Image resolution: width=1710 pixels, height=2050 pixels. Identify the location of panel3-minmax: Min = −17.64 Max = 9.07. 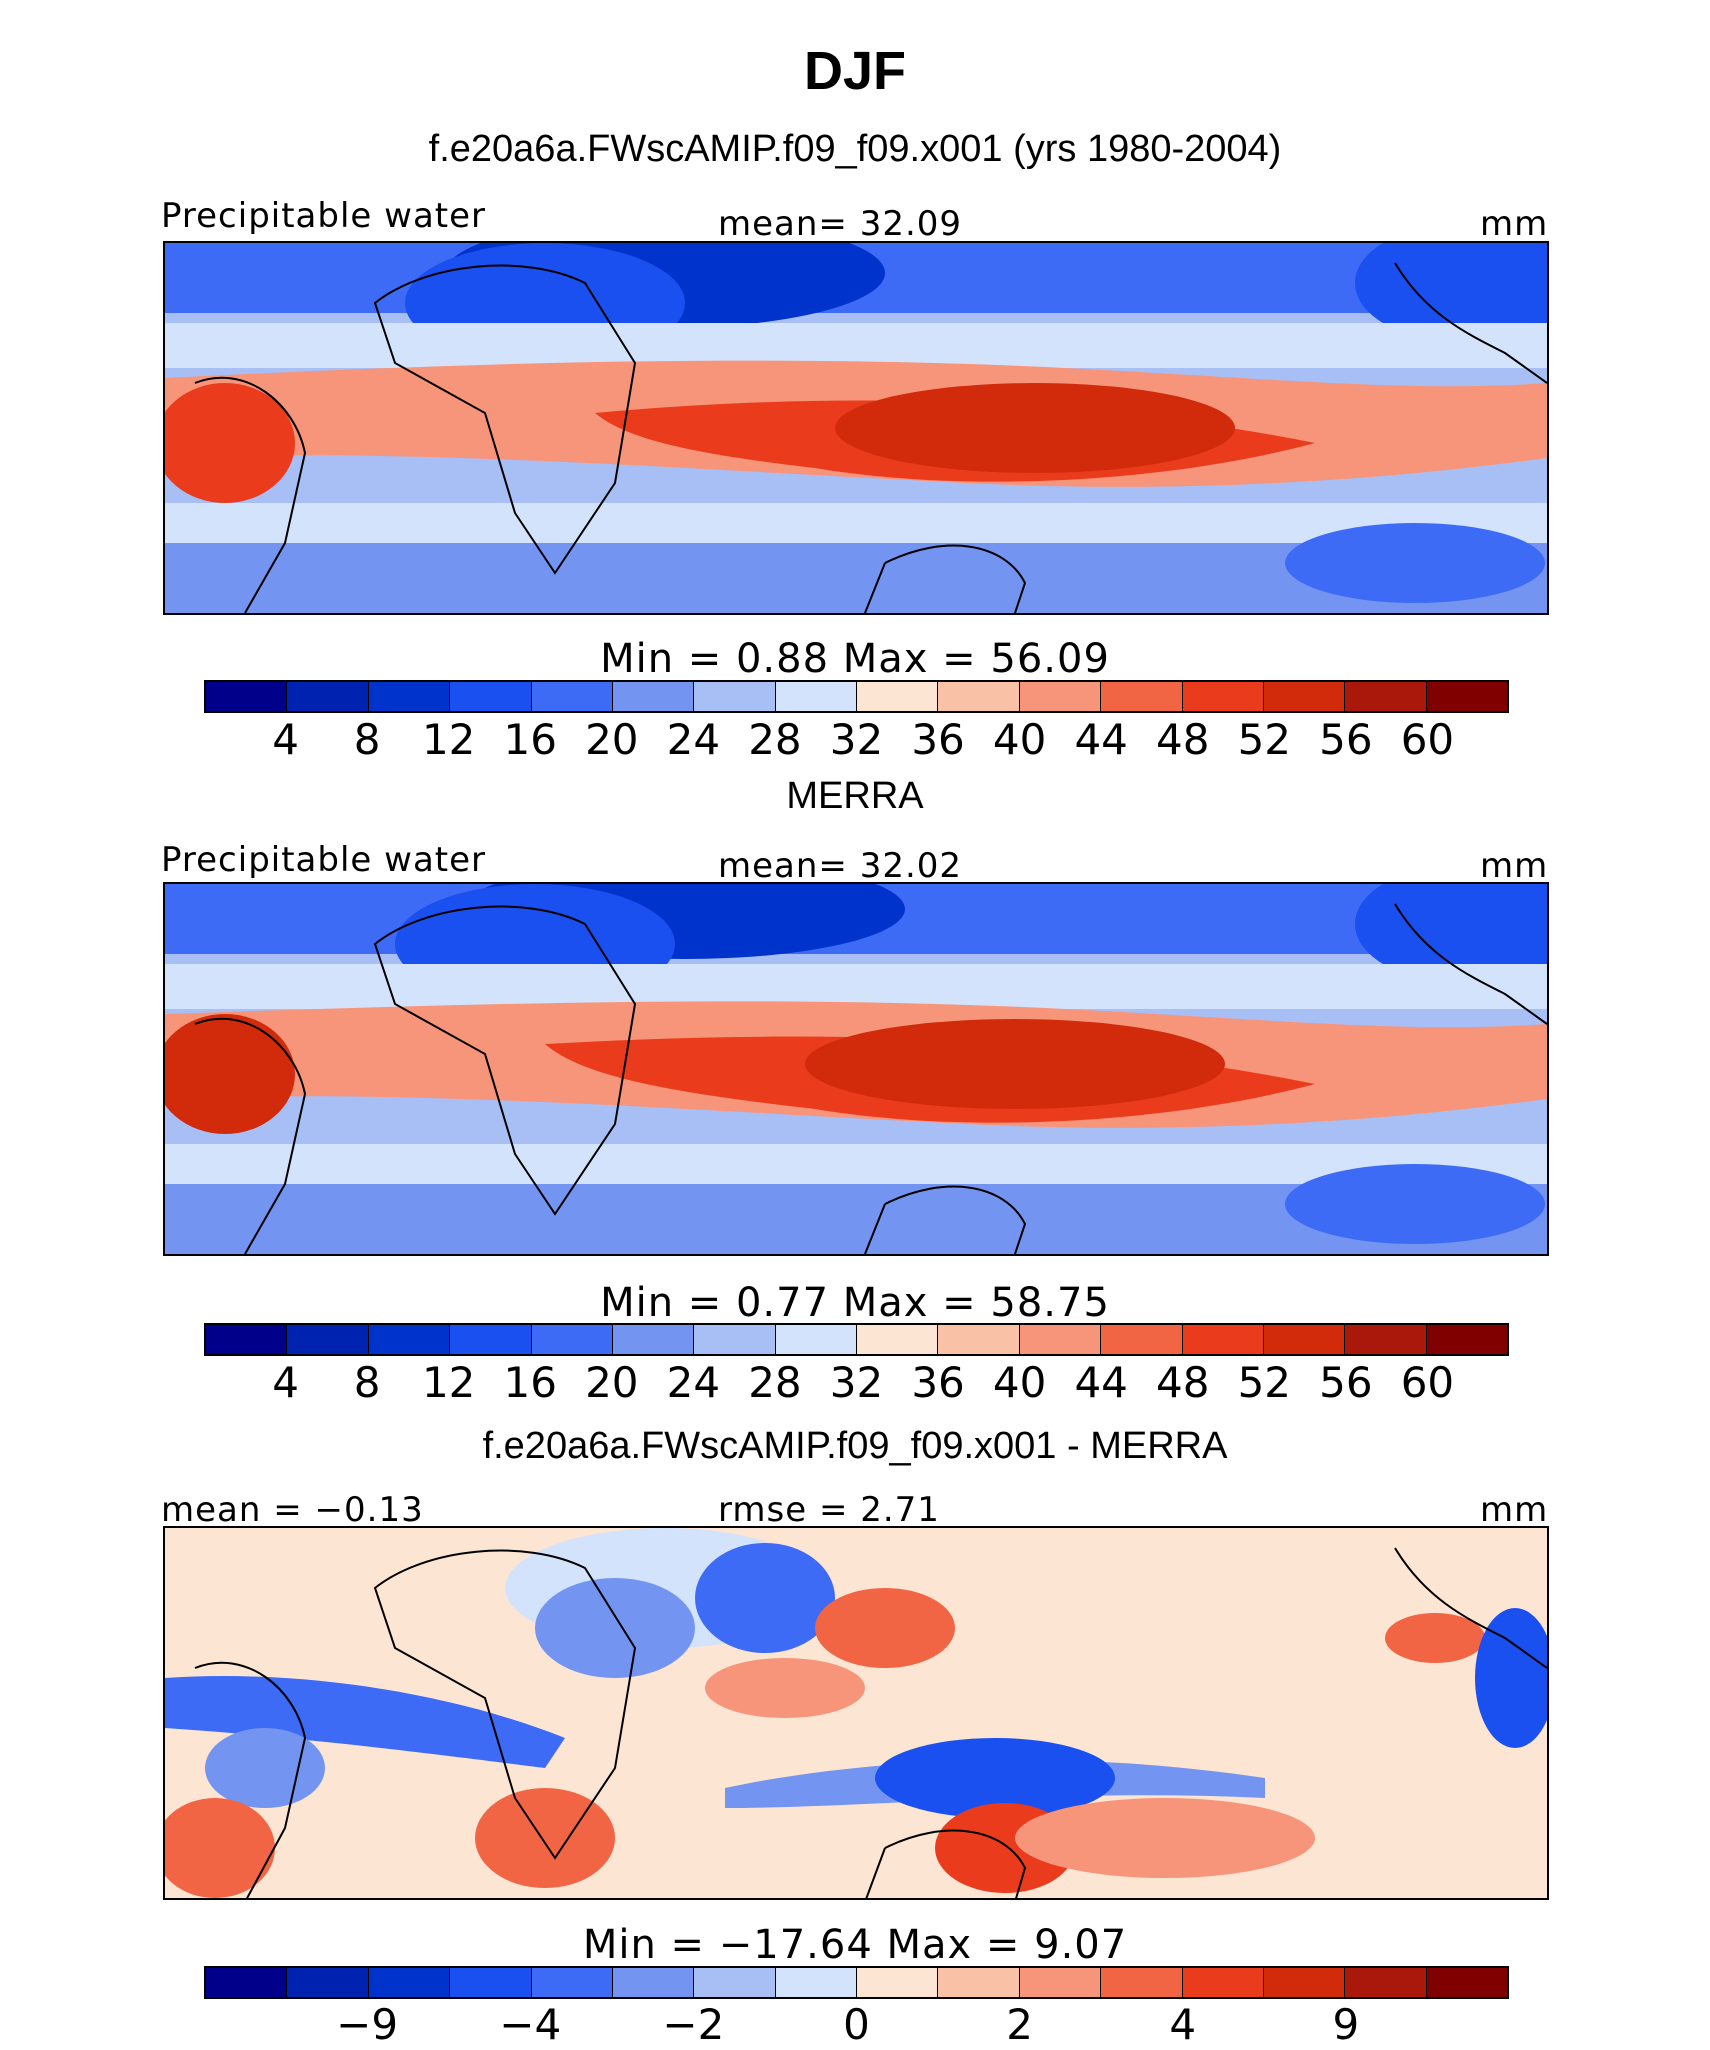
(855, 1945).